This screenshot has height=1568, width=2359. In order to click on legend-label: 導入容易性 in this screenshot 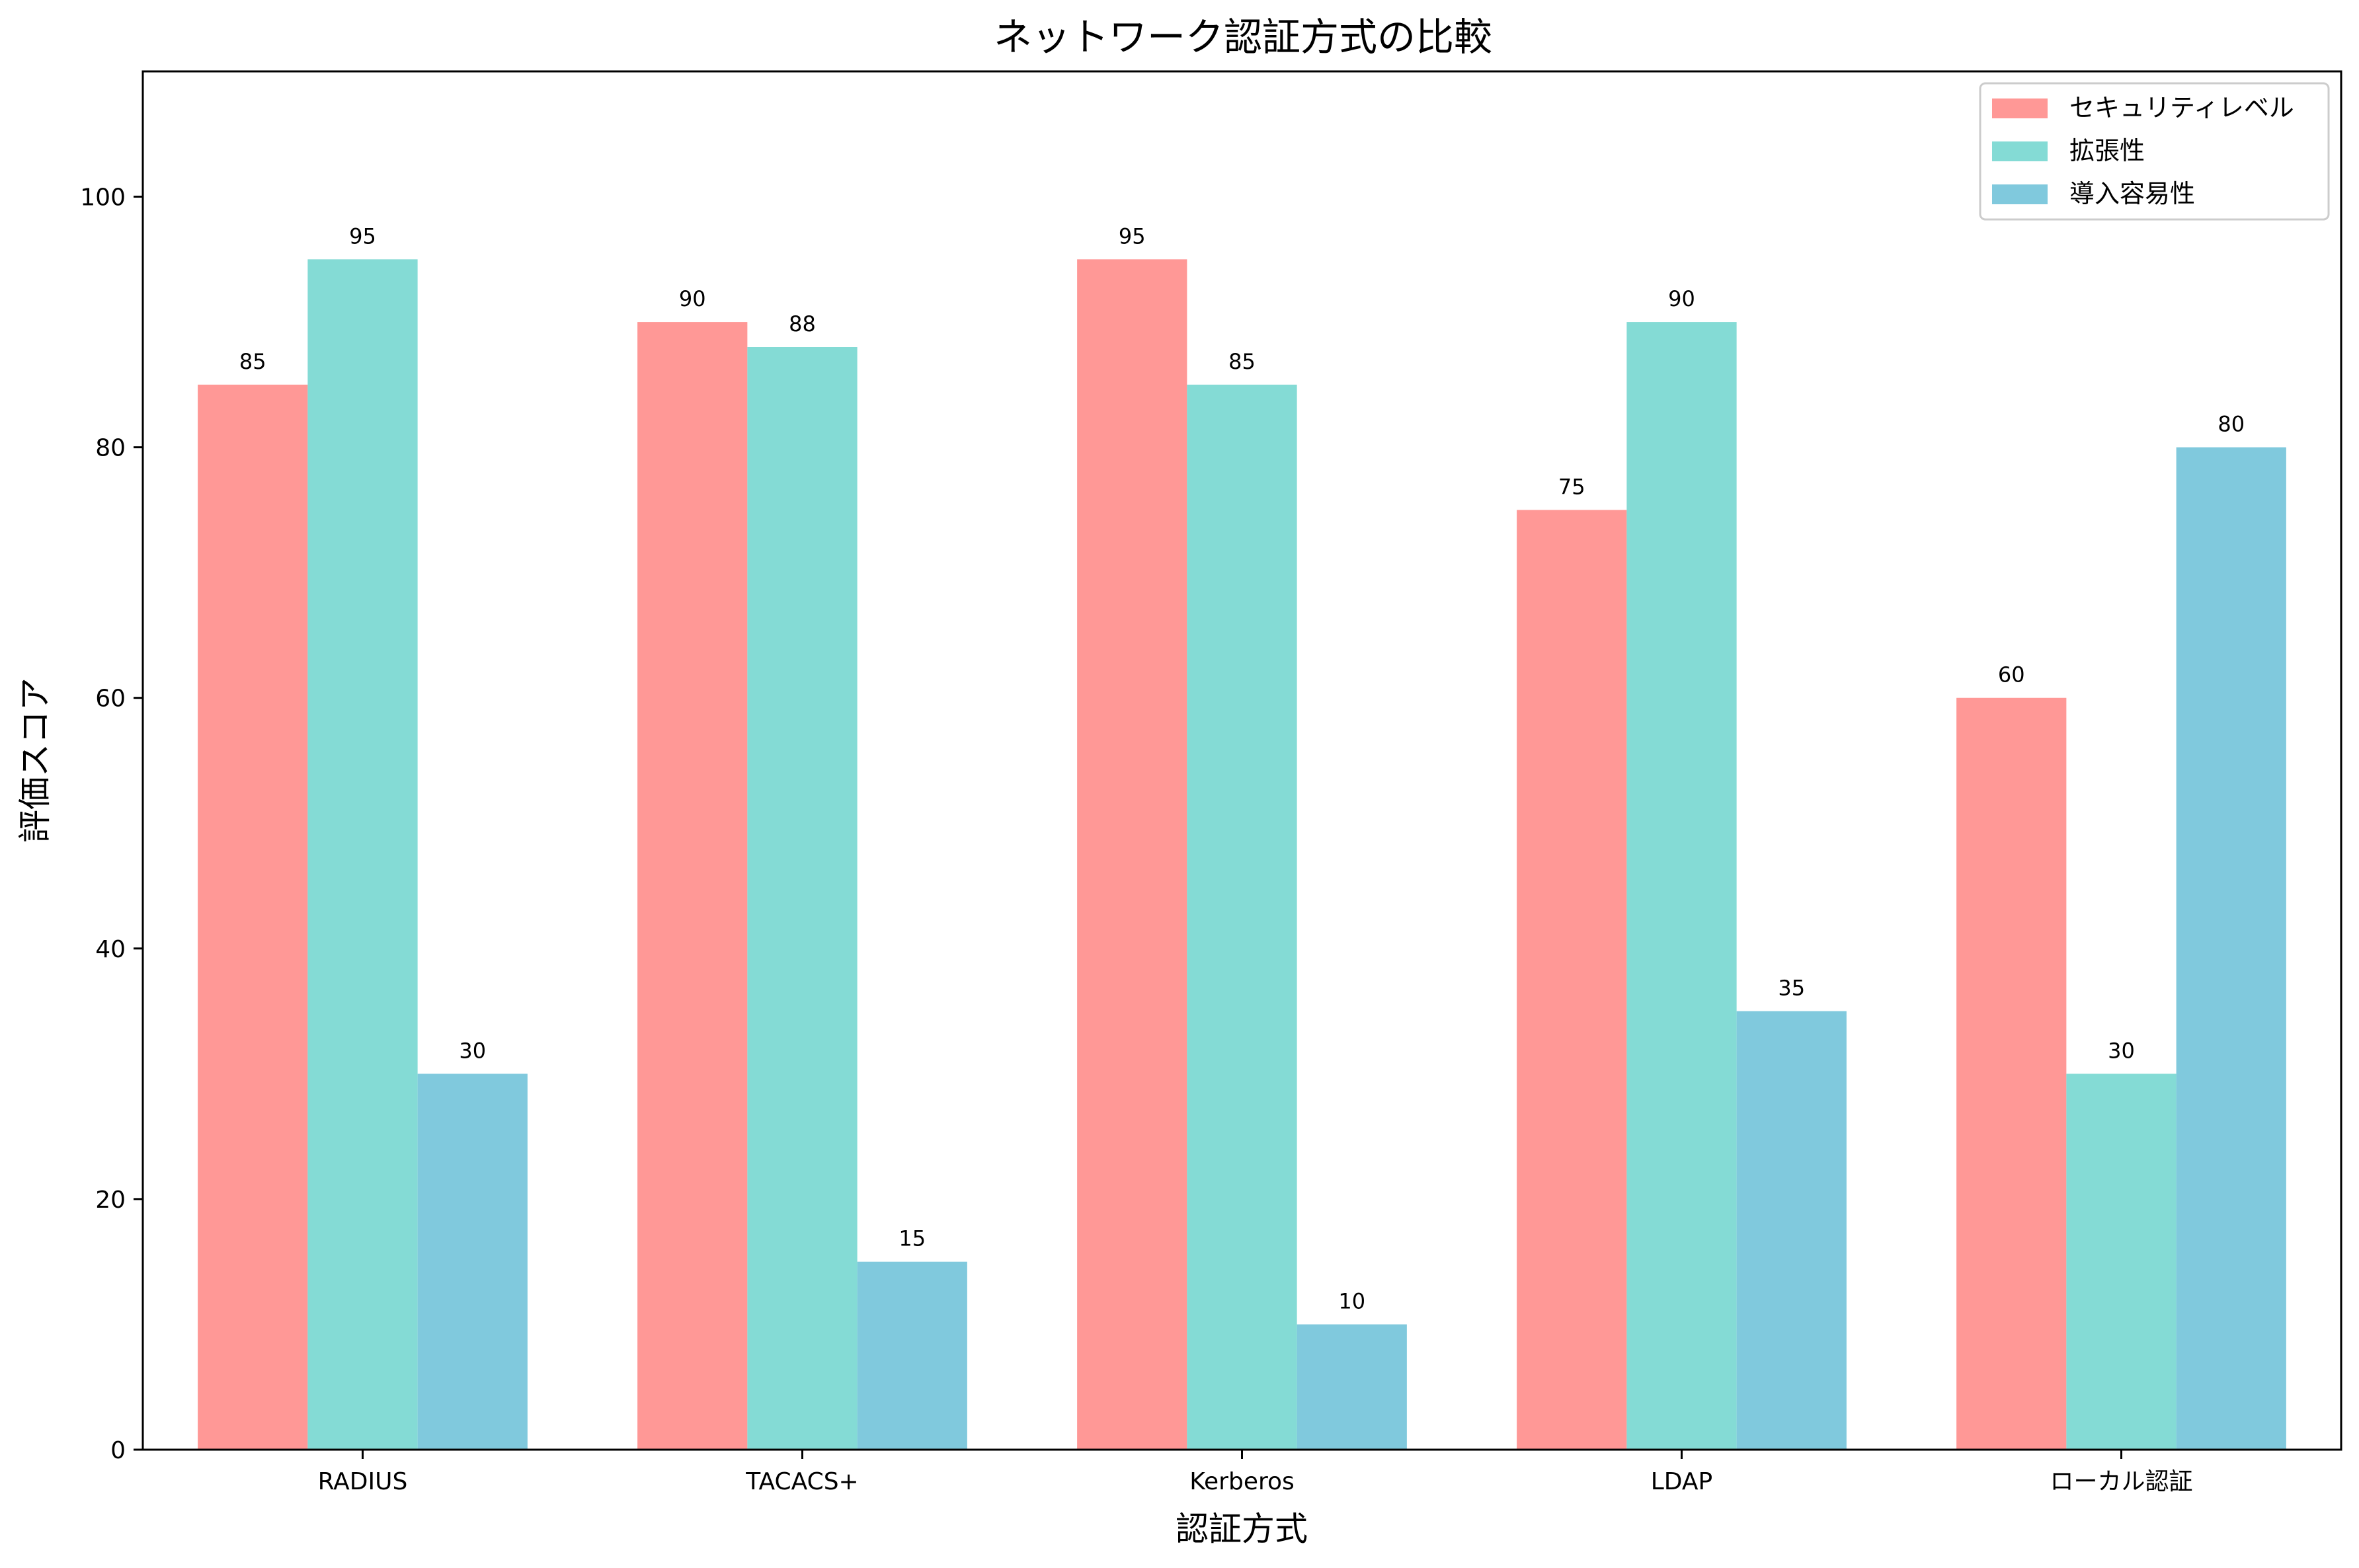, I will do `click(2132, 193)`.